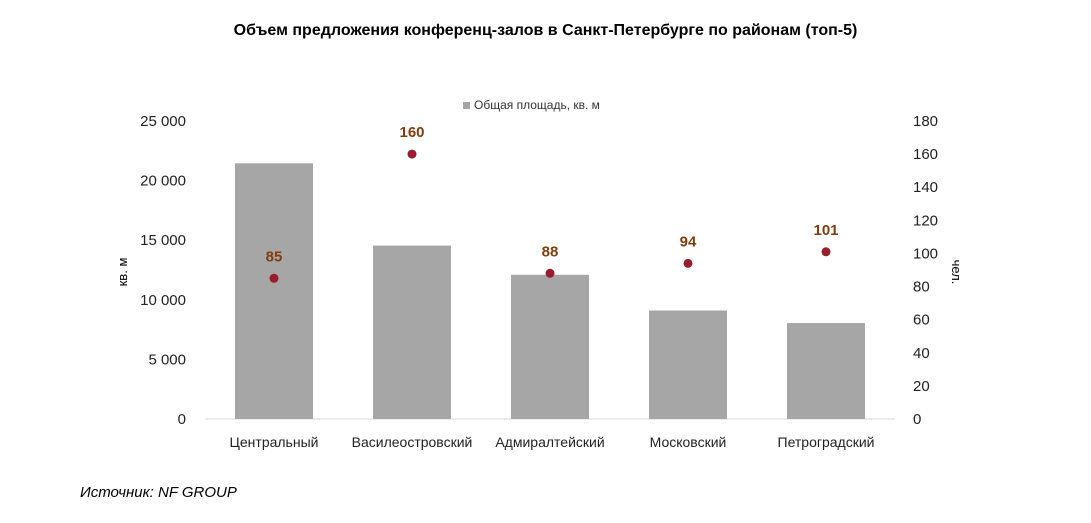  Describe the element at coordinates (163, 121) in the screenshot. I see `y-tick-label: 25 000` at that location.